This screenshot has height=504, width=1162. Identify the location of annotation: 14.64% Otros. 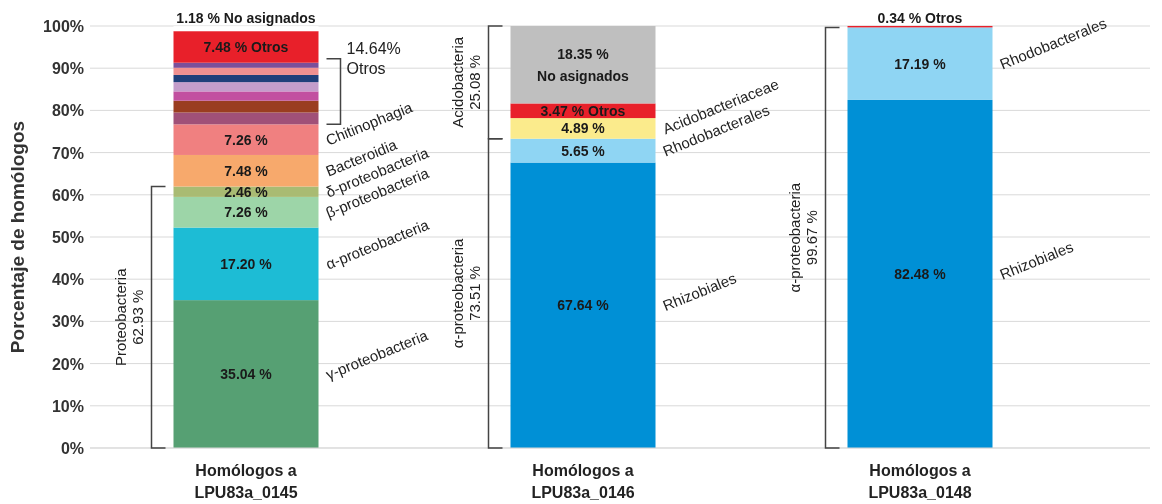
(373, 58).